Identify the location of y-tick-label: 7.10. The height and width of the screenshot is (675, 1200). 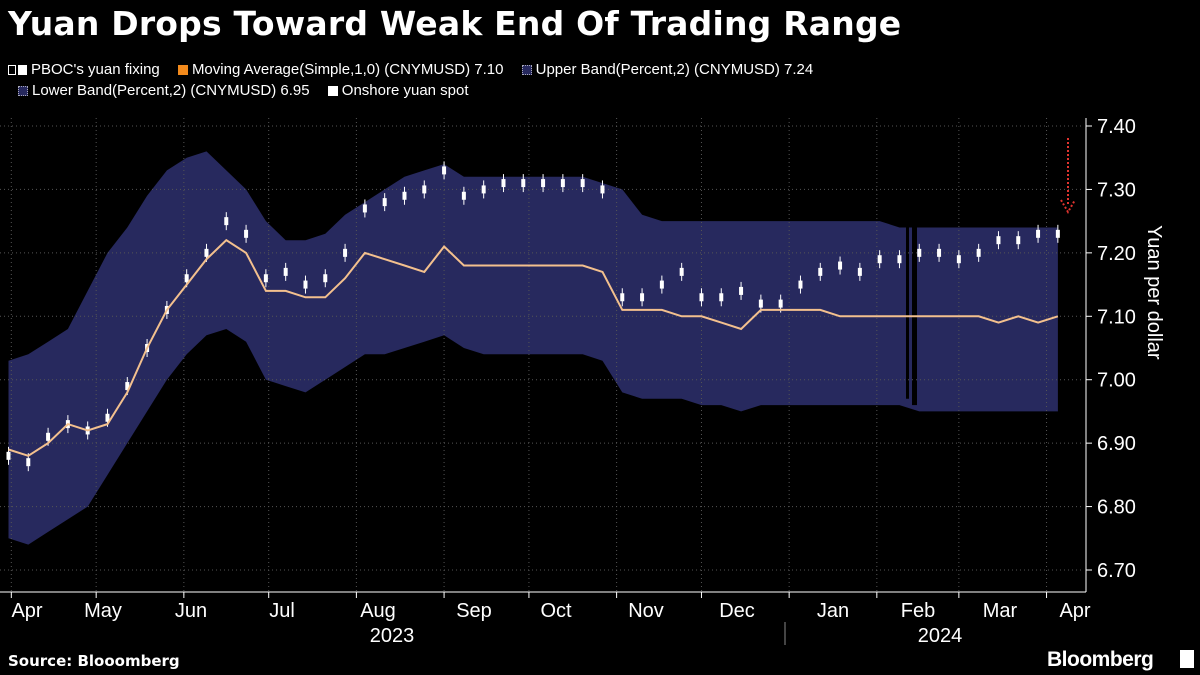
(1116, 317).